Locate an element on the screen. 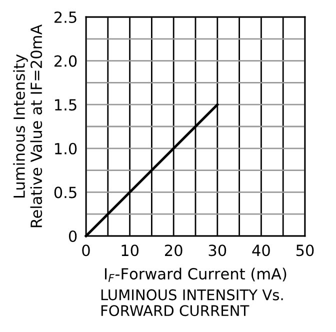 Image resolution: width=336 pixels, height=332 pixels. y-tick-label: 2.5 is located at coordinates (65, 17).